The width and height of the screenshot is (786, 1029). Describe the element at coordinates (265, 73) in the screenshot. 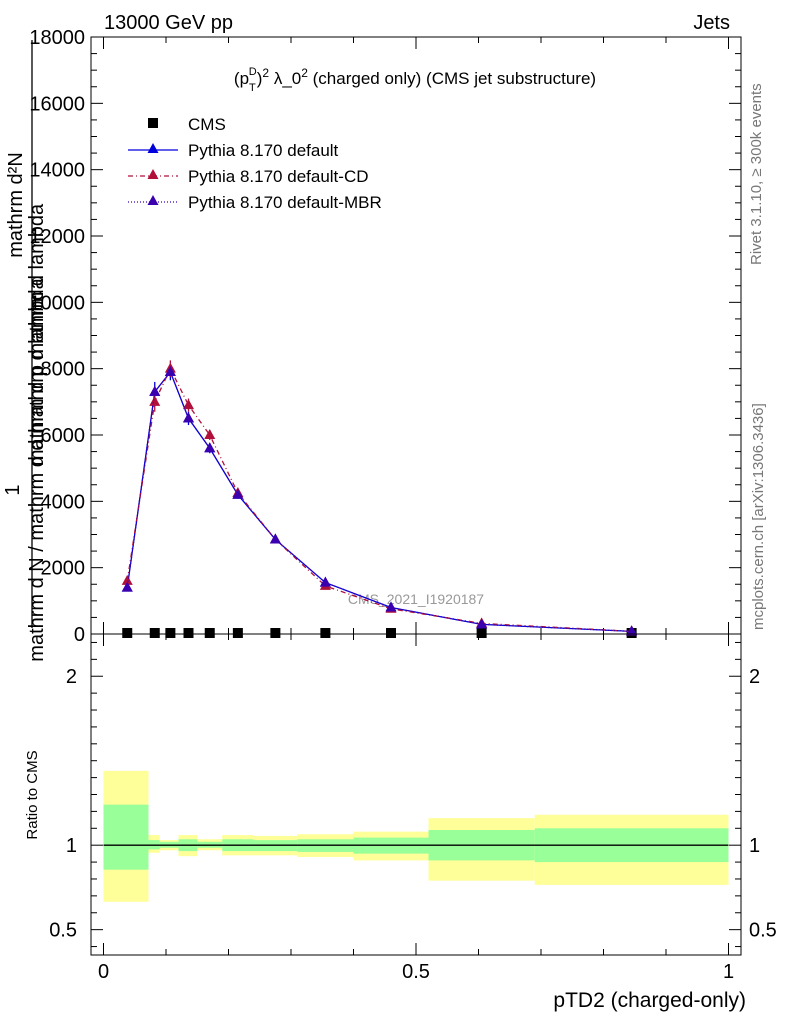

I see `title-part-exp: 2` at that location.